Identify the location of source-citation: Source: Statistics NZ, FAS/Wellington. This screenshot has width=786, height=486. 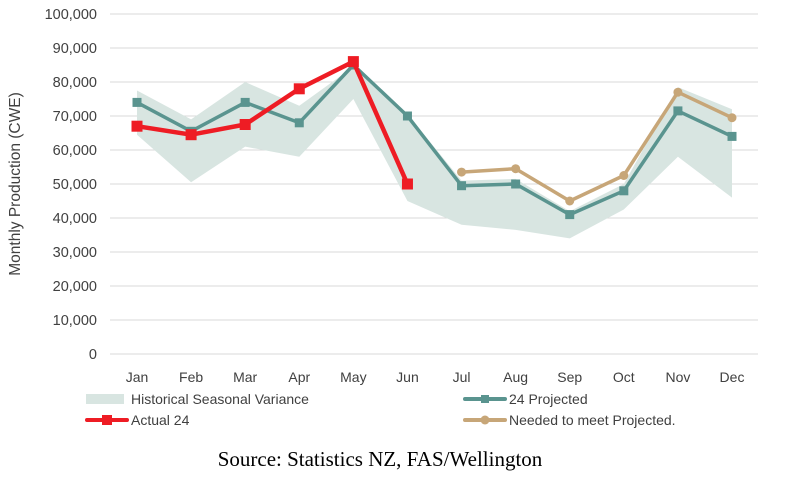
(380, 459).